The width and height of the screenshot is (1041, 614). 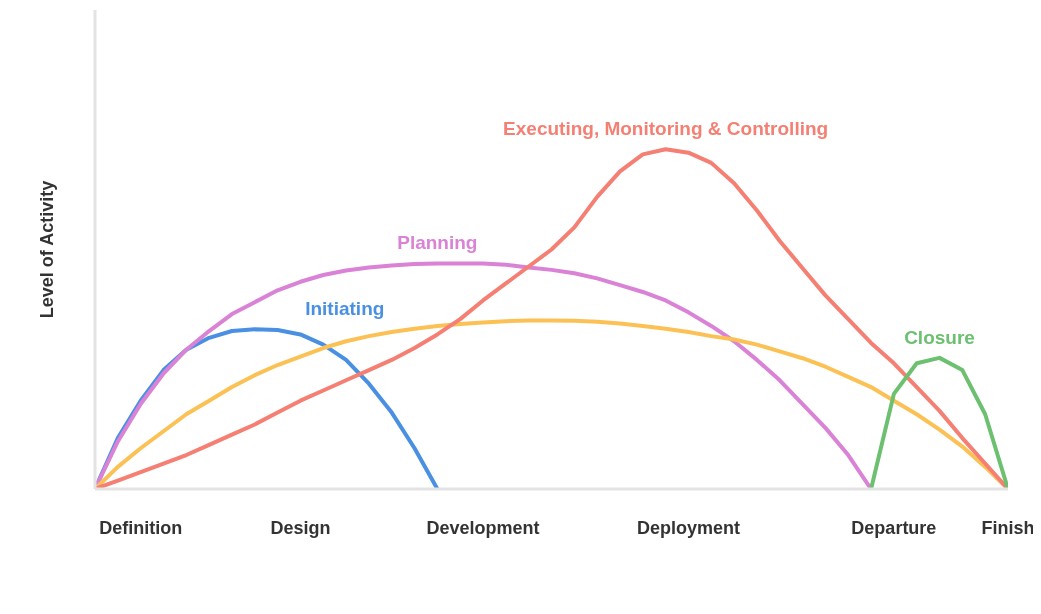 What do you see at coordinates (141, 527) in the screenshot?
I see `x-tick-label: Definition` at bounding box center [141, 527].